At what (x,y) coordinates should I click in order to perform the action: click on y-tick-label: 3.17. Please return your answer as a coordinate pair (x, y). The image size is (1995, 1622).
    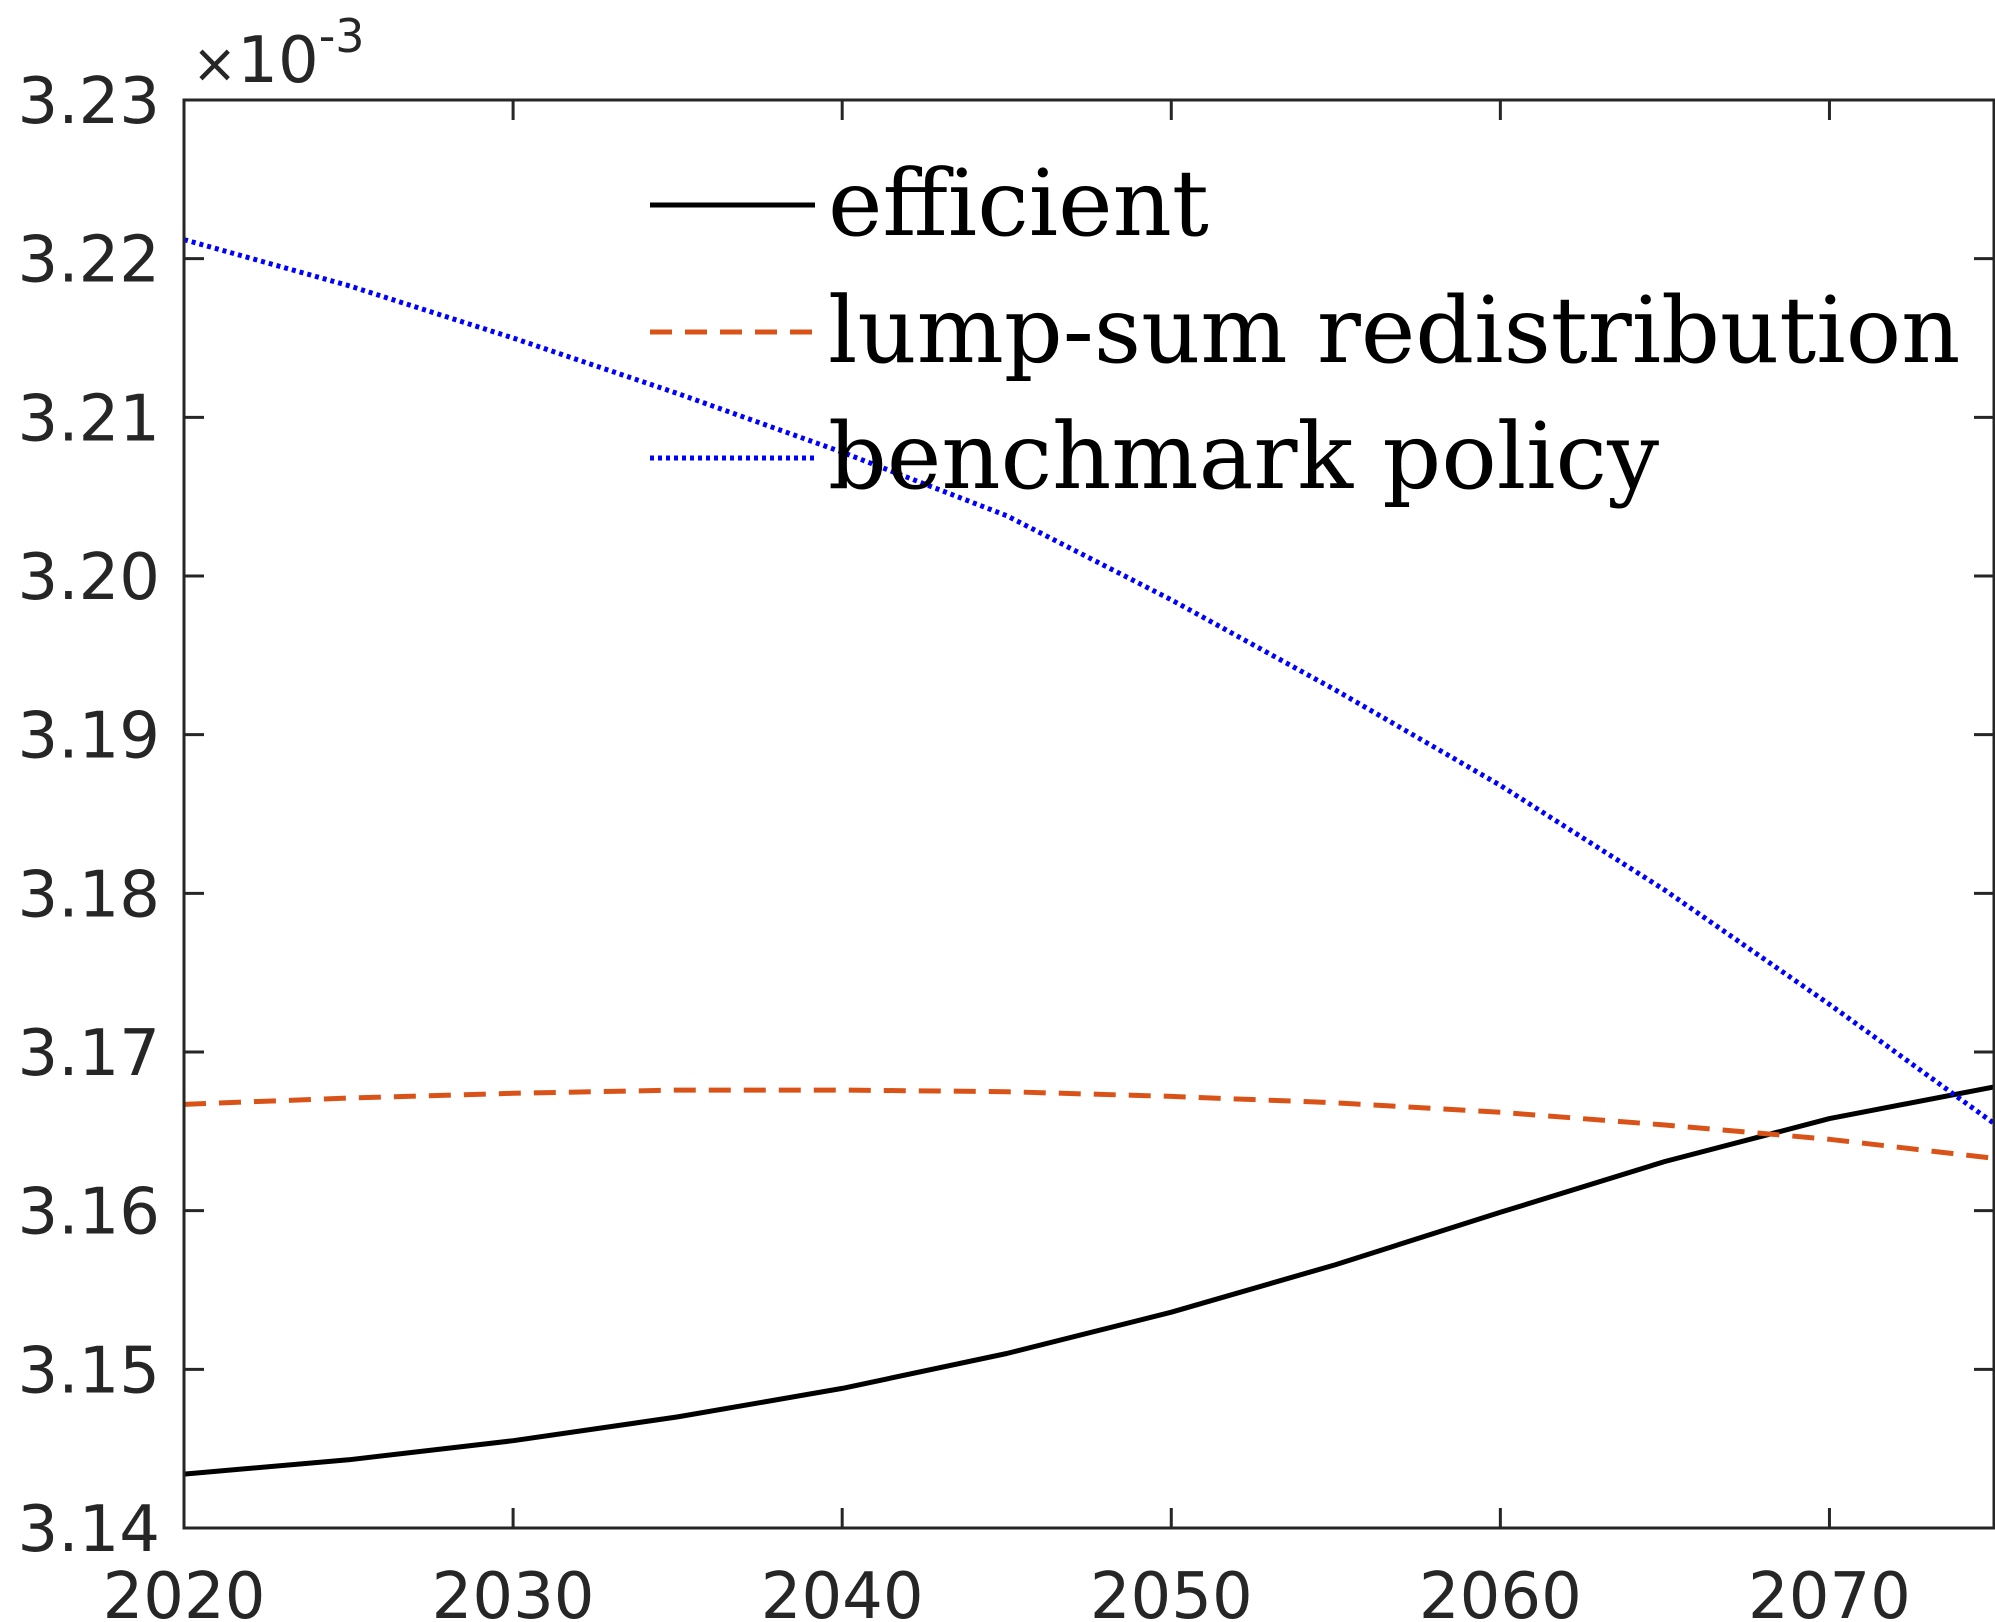
    Looking at the image, I should click on (89, 1054).